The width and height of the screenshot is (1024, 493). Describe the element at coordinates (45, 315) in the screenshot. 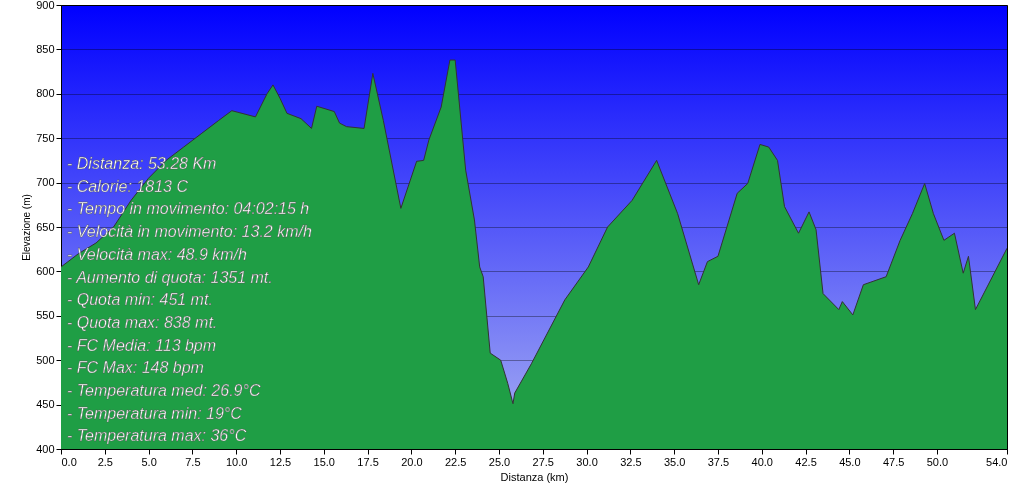

I see `y-tick-label: 550` at that location.